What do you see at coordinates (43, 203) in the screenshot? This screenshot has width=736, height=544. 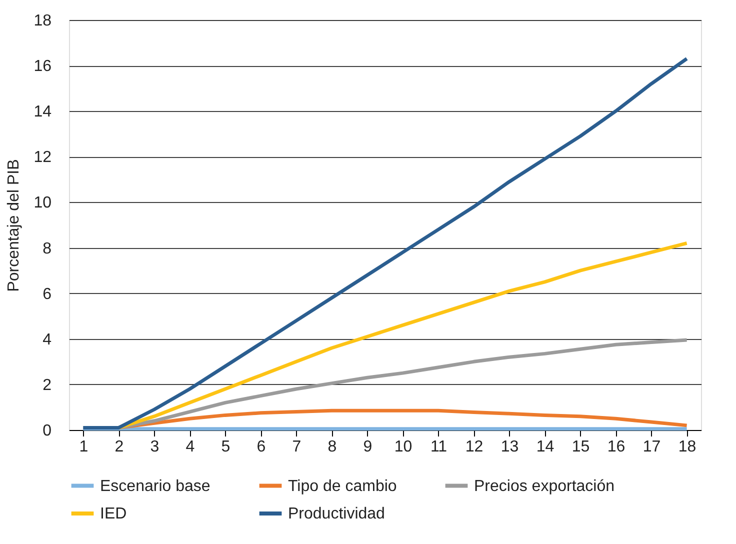 I see `y-tick-label: 10` at bounding box center [43, 203].